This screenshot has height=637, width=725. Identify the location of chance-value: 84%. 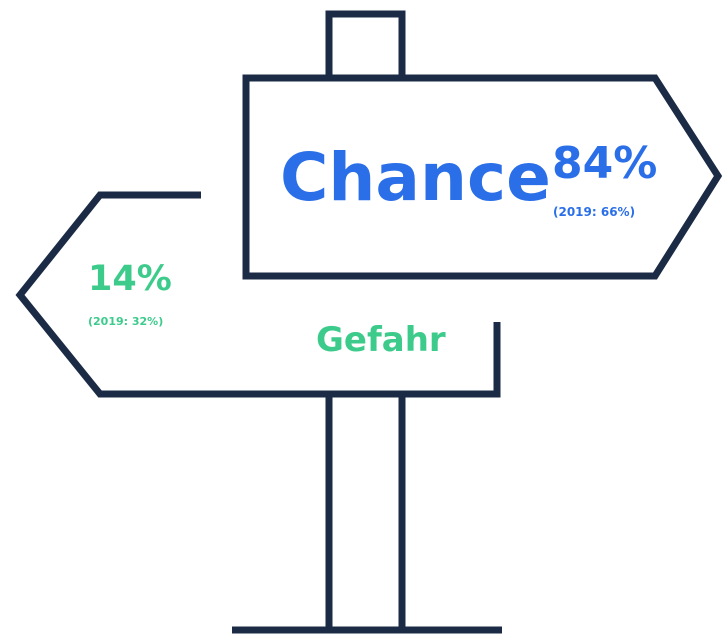
(604, 163).